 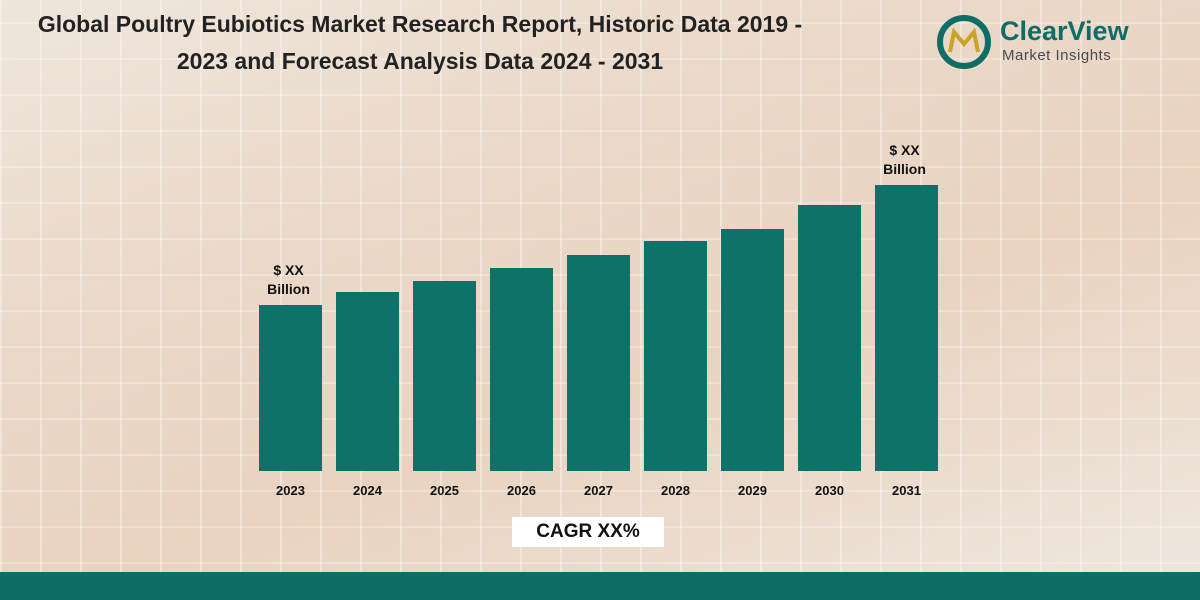 What do you see at coordinates (367, 490) in the screenshot?
I see `x-tick-label: 2024` at bounding box center [367, 490].